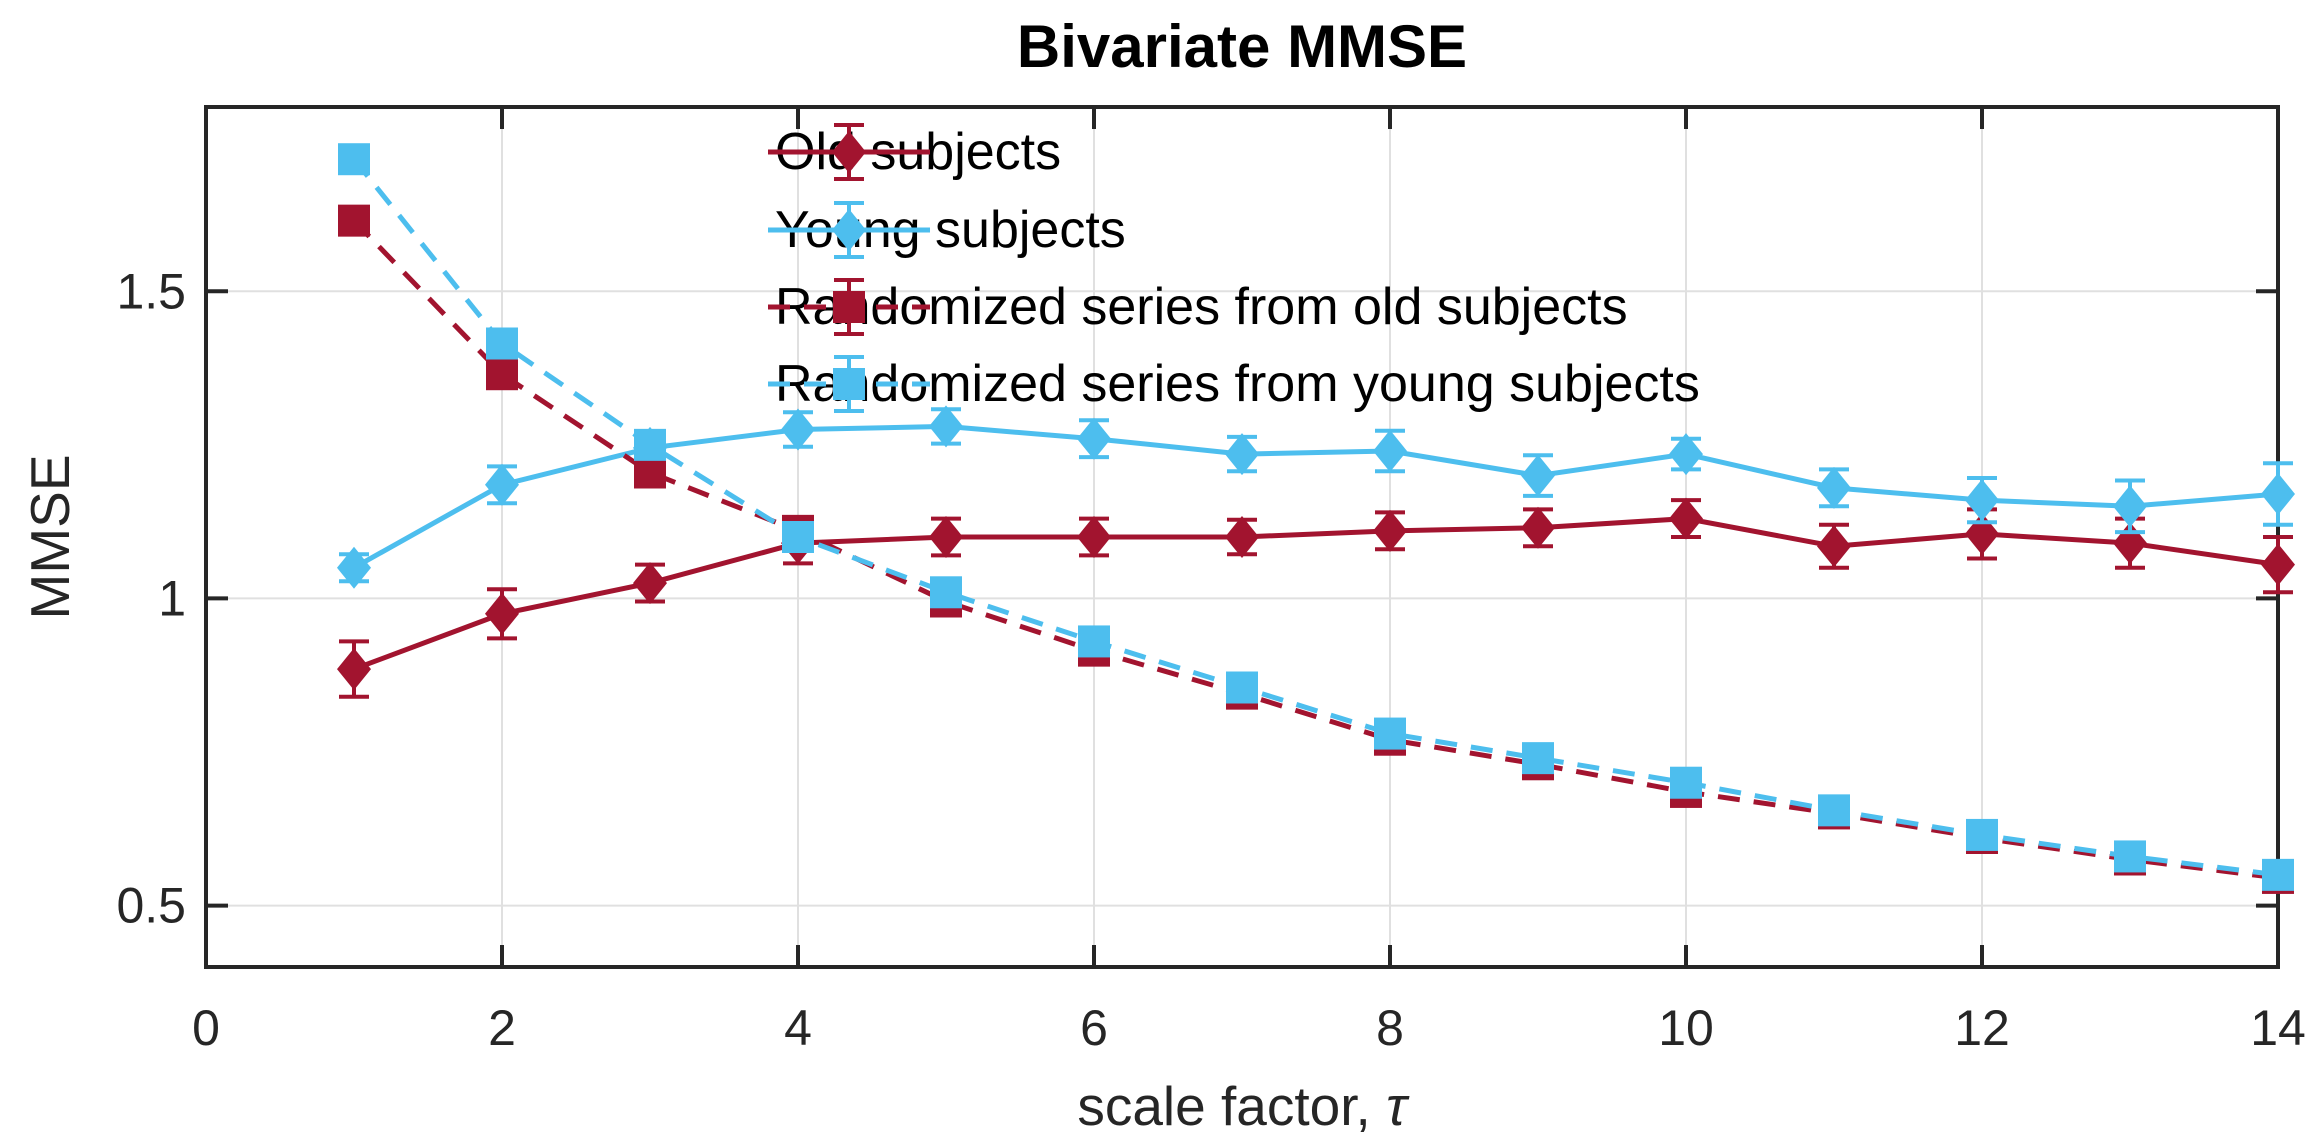  Describe the element at coordinates (172, 598) in the screenshot. I see `y-tick-label-1: 1` at that location.